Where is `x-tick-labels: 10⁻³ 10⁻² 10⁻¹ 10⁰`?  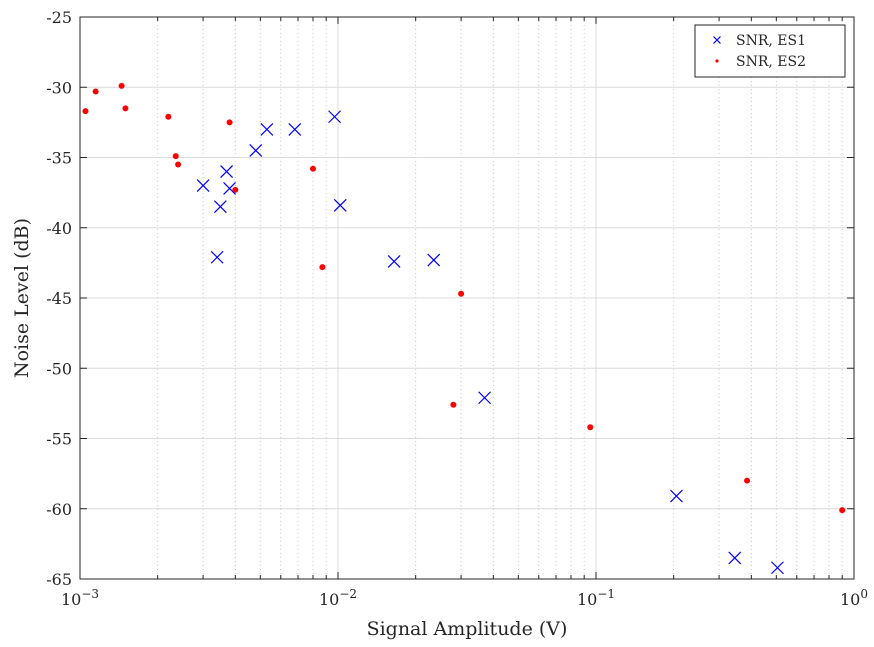
x-tick-labels: 10⁻³ 10⁻² 10⁻¹ 10⁰ is located at coordinates (464, 598).